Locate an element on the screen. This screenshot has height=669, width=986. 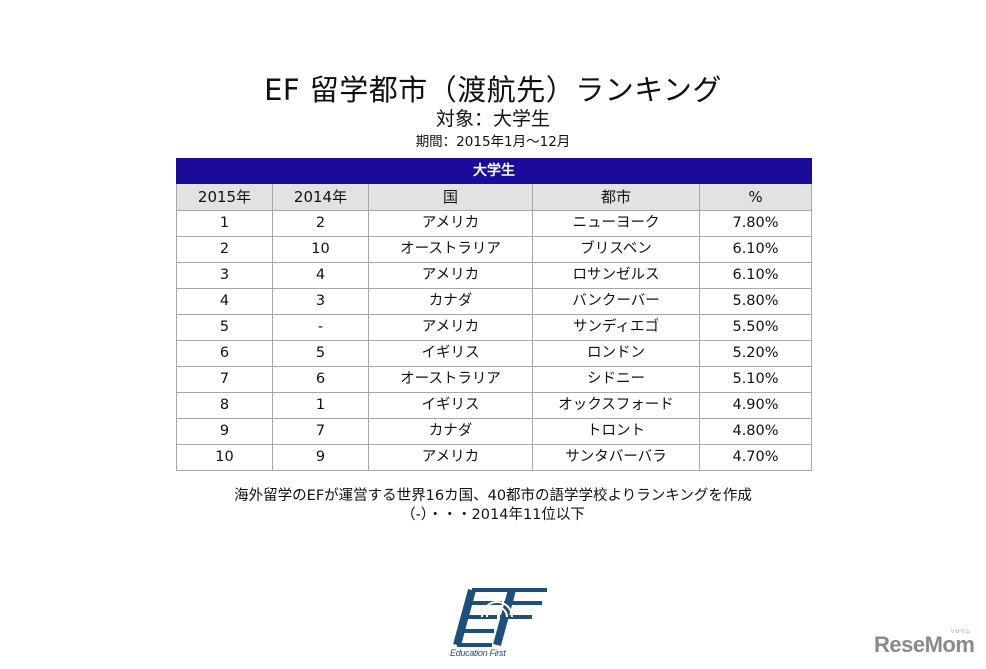
cell-city: ブリスベン is located at coordinates (616, 249).